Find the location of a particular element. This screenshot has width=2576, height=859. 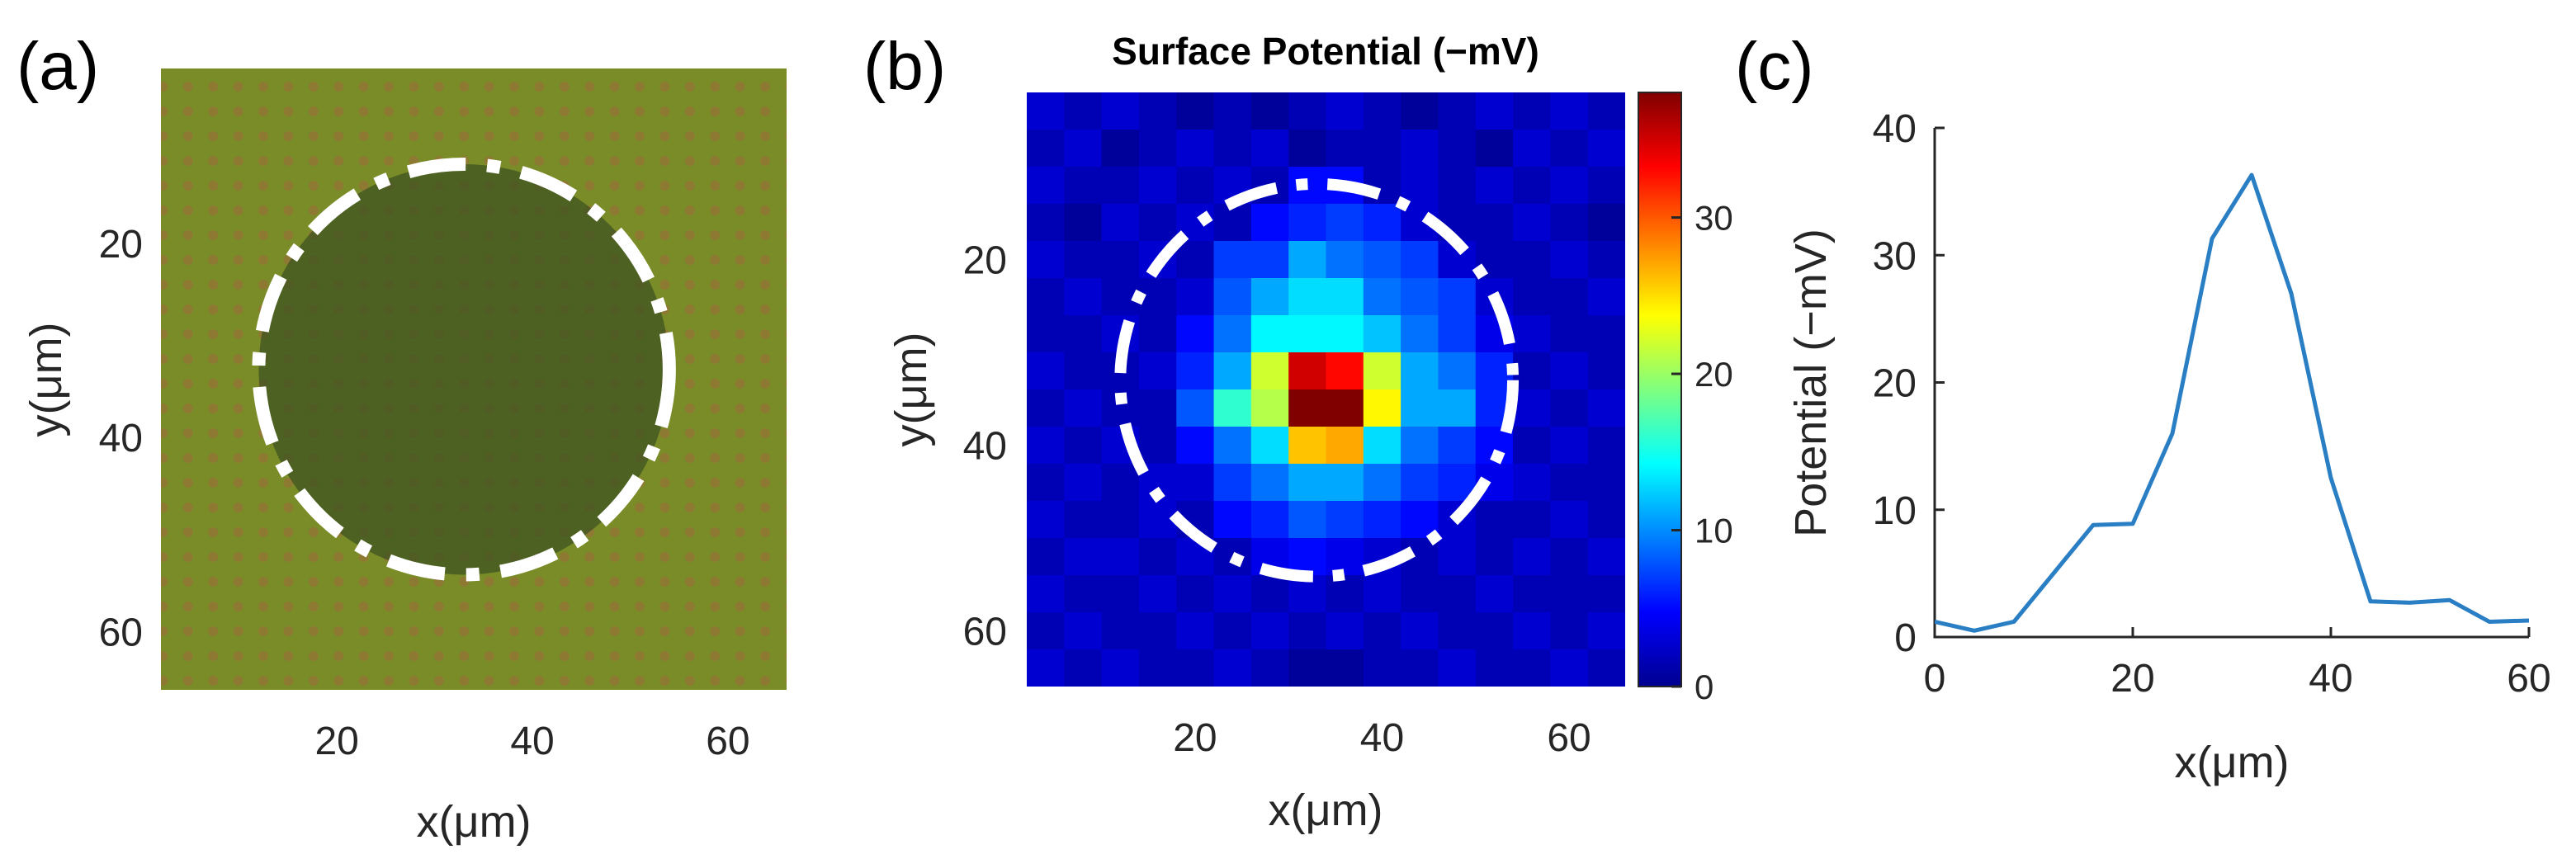

panel-a-dash-dot-circle is located at coordinates (464, 370).